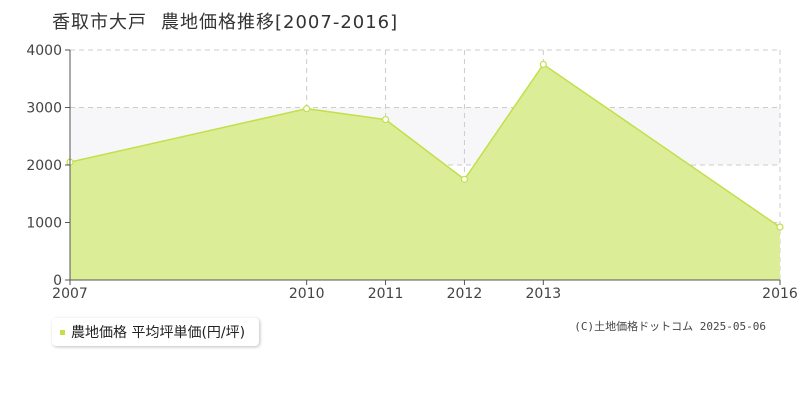 This screenshot has width=800, height=400. Describe the element at coordinates (386, 294) in the screenshot. I see `x-tick-label: 2011` at that location.